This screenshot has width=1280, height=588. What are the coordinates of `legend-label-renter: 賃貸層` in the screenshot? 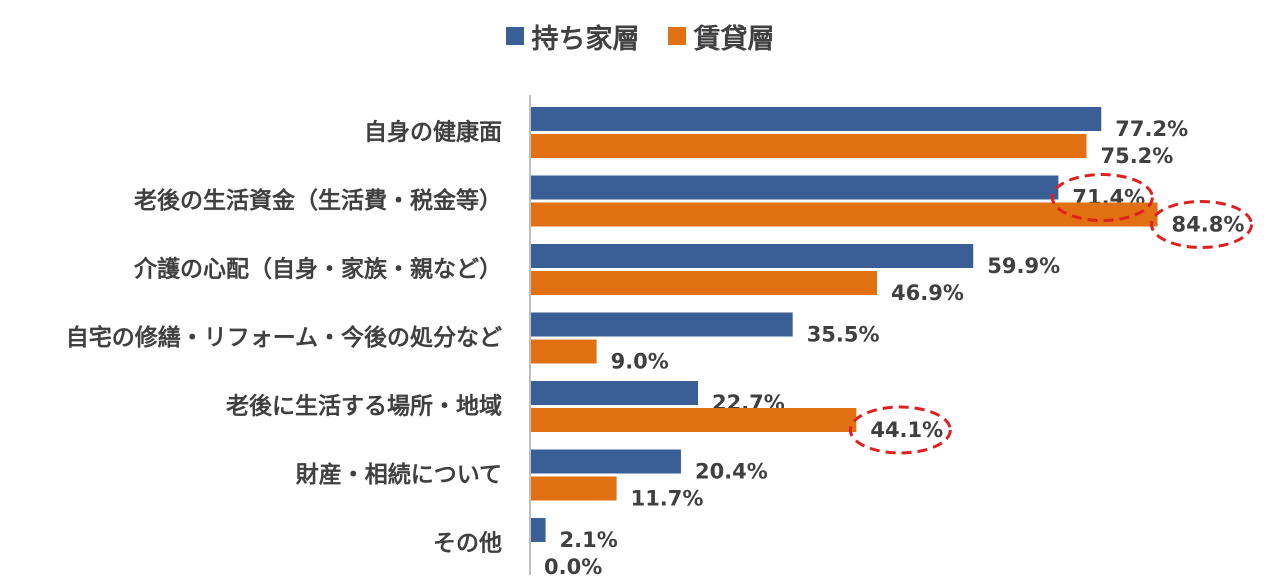 It's located at (734, 39).